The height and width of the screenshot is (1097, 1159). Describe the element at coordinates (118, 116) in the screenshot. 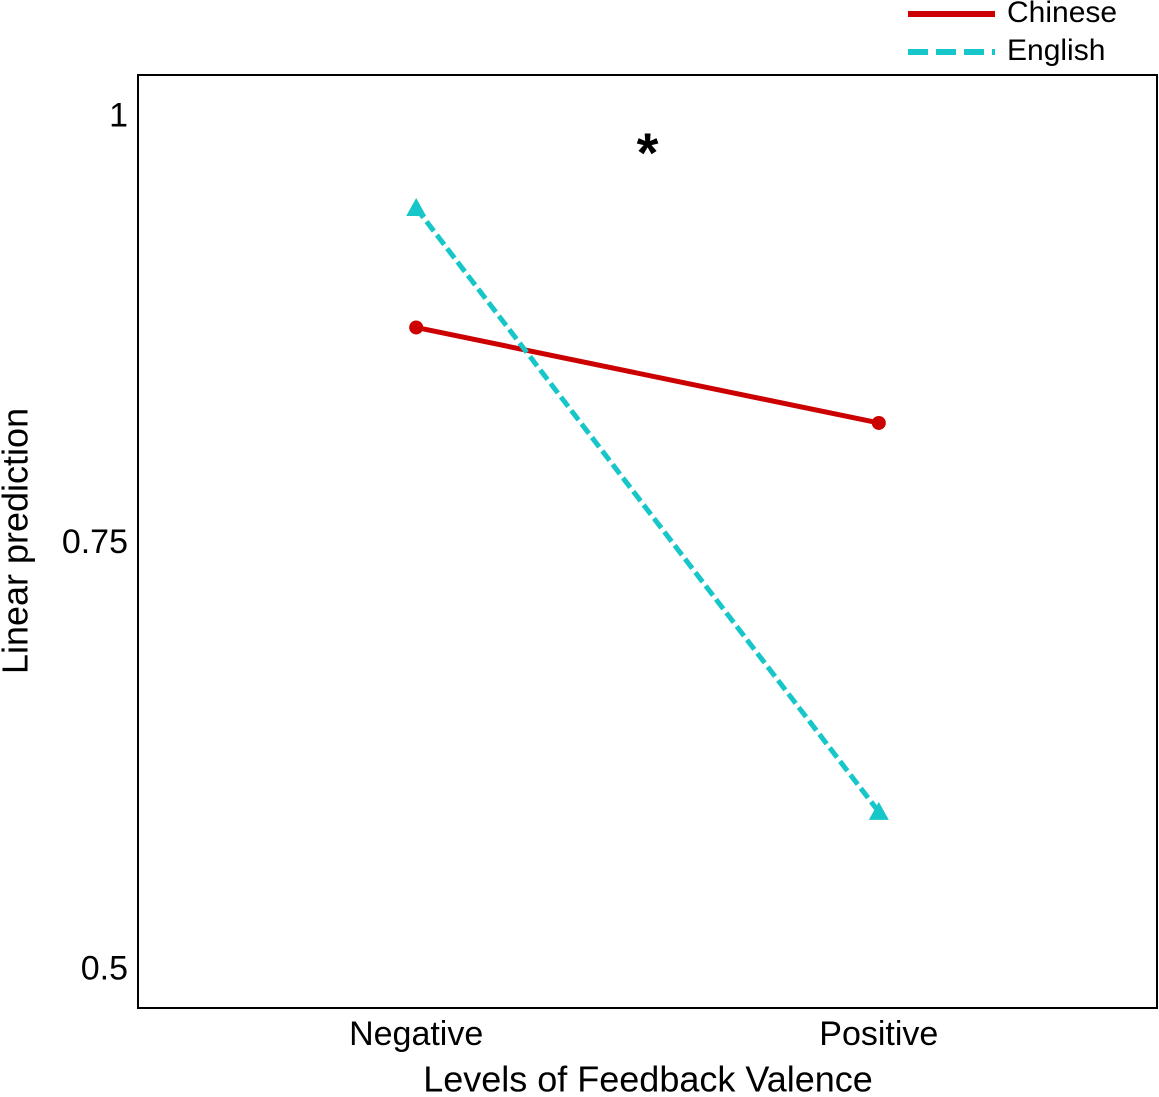

I see `y-tick-label: 1` at that location.